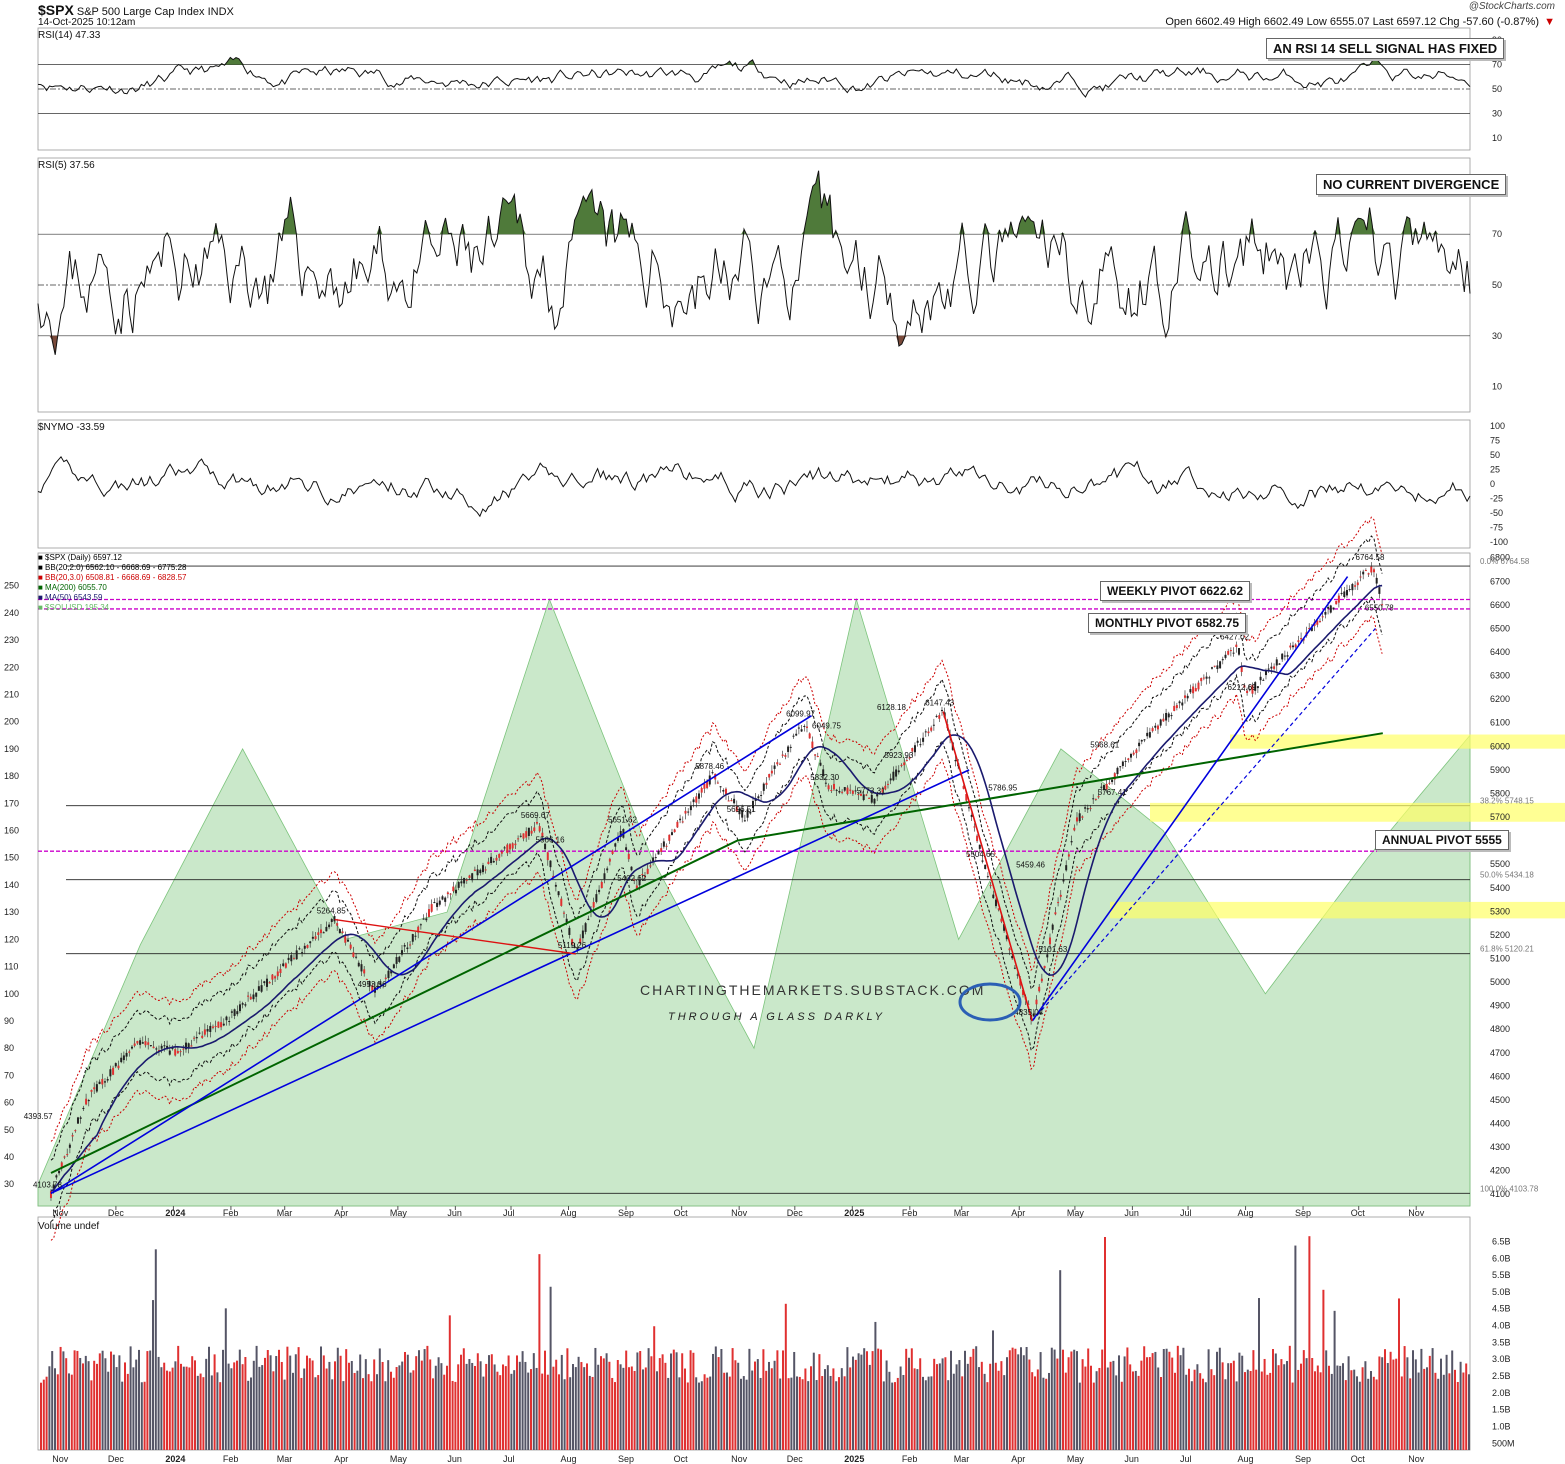  What do you see at coordinates (1492, 484) in the screenshot?
I see `nymo-tick: 0` at bounding box center [1492, 484].